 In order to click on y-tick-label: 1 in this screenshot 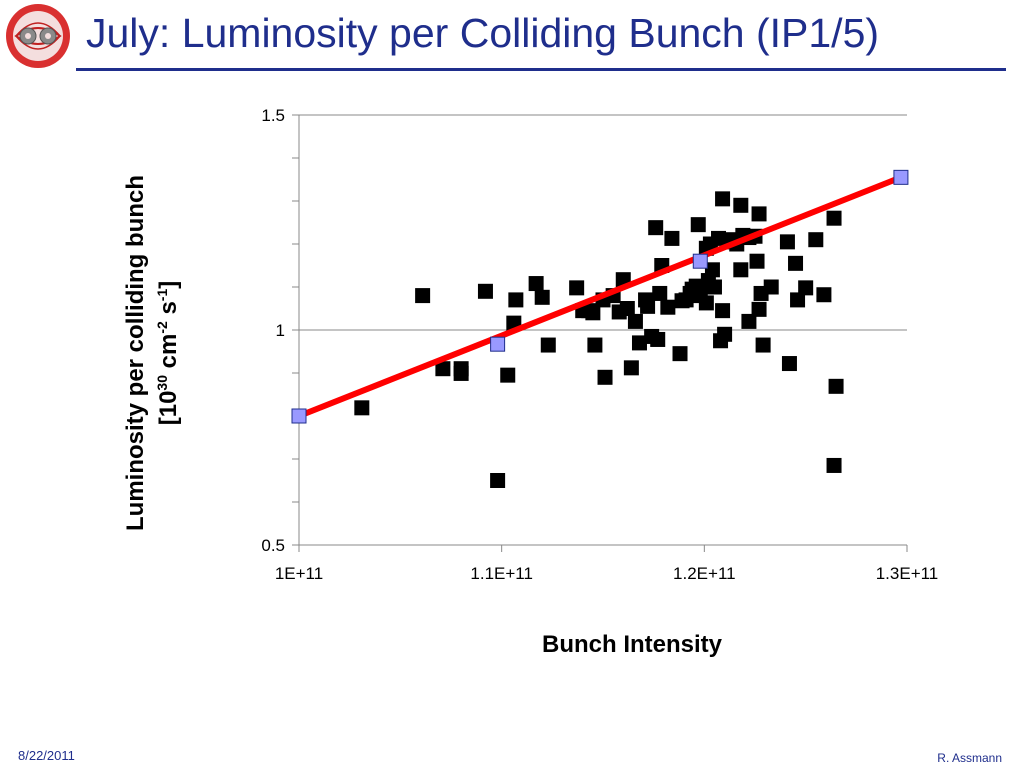, I will do `click(280, 330)`.